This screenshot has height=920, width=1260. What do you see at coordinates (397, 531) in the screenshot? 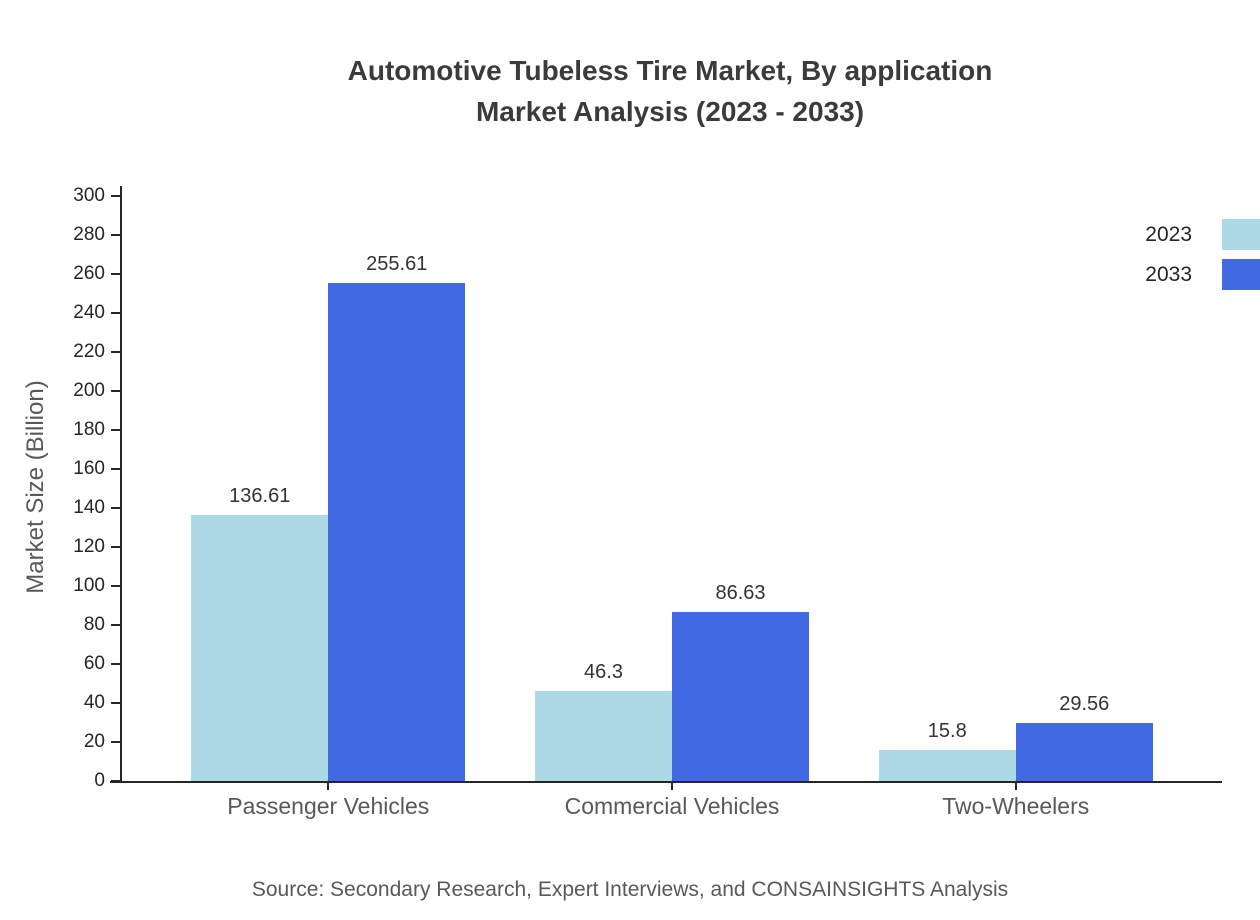
I see `bar-2033-passenger-vehicles` at bounding box center [397, 531].